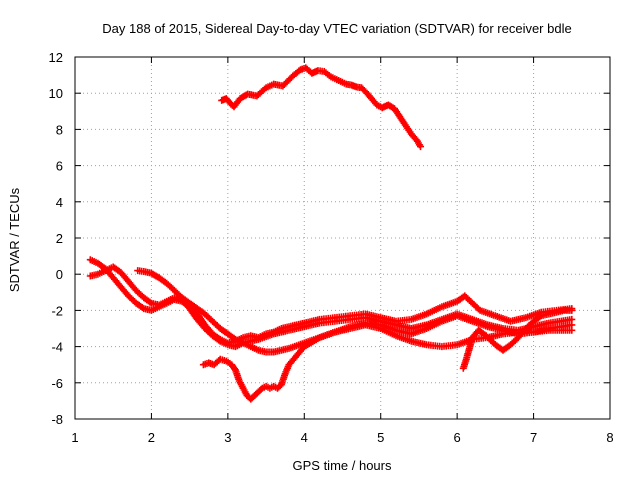 The image size is (640, 480). I want to click on y-tick-label: -8, so click(57, 419).